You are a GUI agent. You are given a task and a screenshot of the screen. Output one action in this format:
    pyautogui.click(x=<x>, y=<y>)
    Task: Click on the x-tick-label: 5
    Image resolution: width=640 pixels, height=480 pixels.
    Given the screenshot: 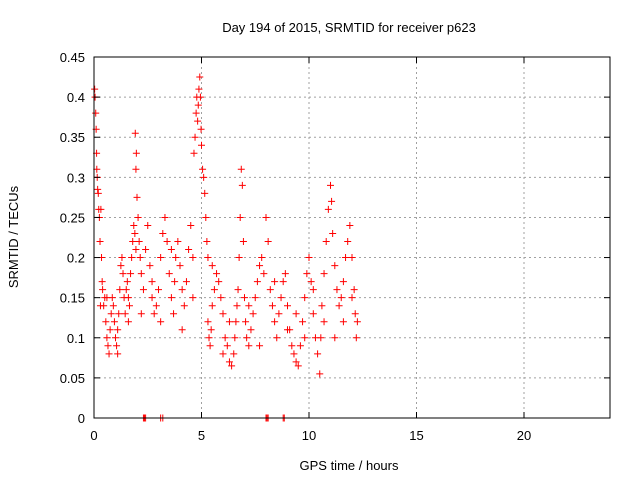 What is the action you would take?
    pyautogui.click(x=201, y=435)
    